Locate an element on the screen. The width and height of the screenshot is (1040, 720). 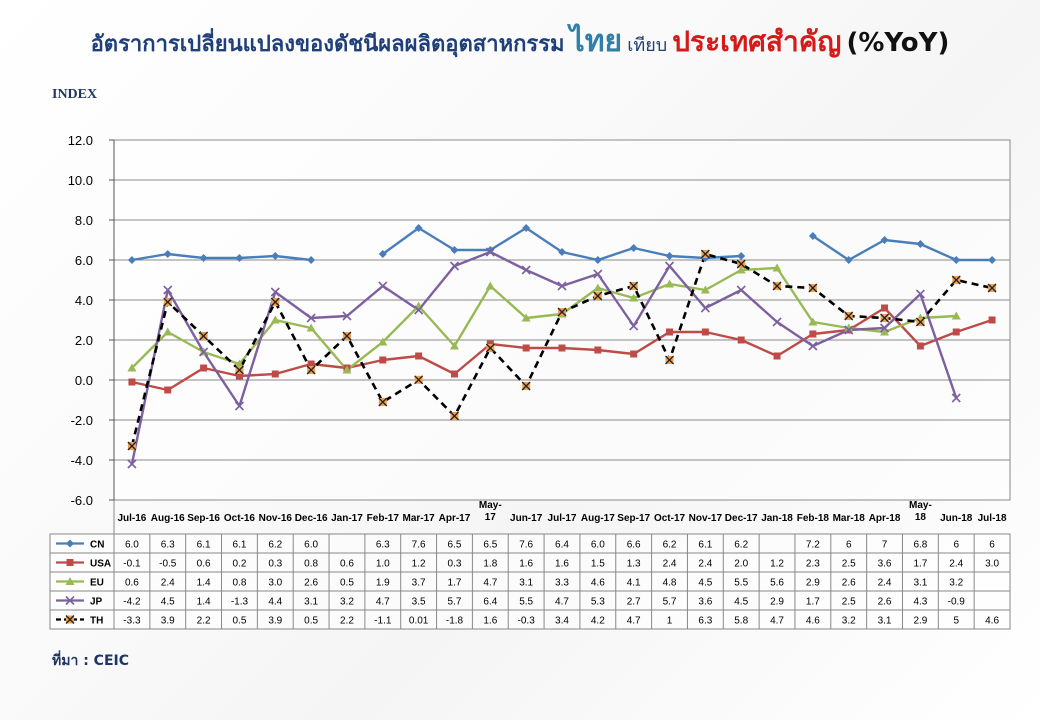
table-frame is located at coordinates (530, 581).